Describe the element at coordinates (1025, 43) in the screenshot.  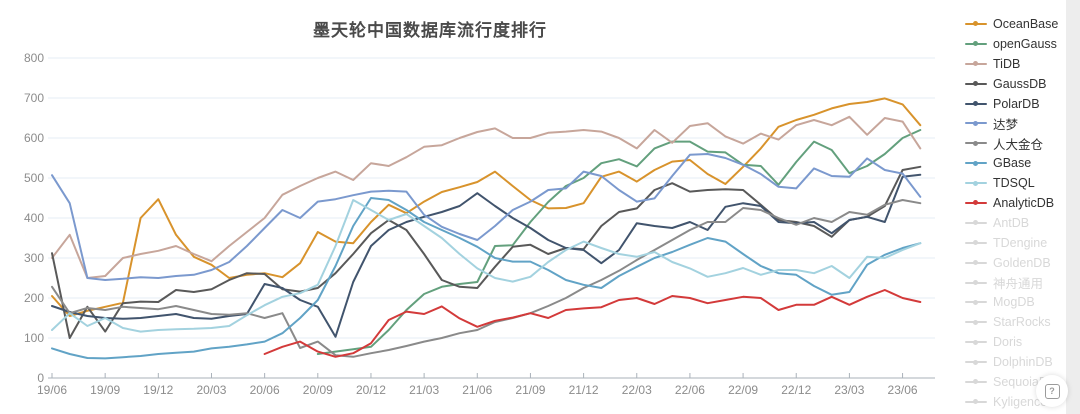
I see `legend-label: openGauss` at that location.